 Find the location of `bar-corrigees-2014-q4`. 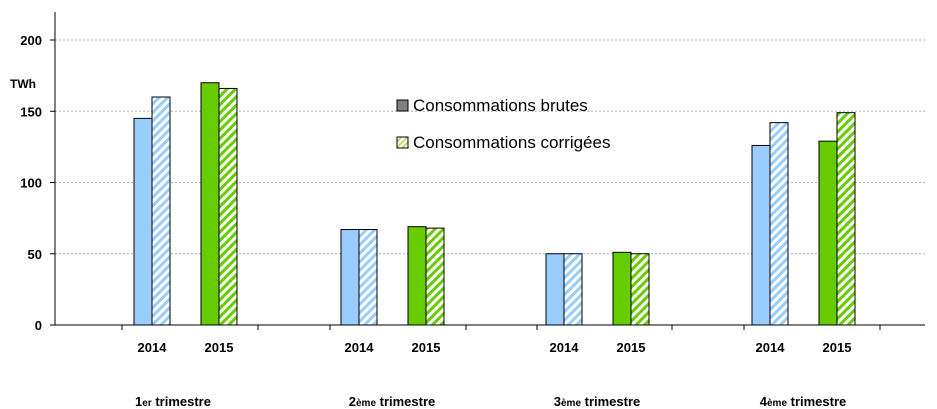

bar-corrigees-2014-q4 is located at coordinates (779, 224).